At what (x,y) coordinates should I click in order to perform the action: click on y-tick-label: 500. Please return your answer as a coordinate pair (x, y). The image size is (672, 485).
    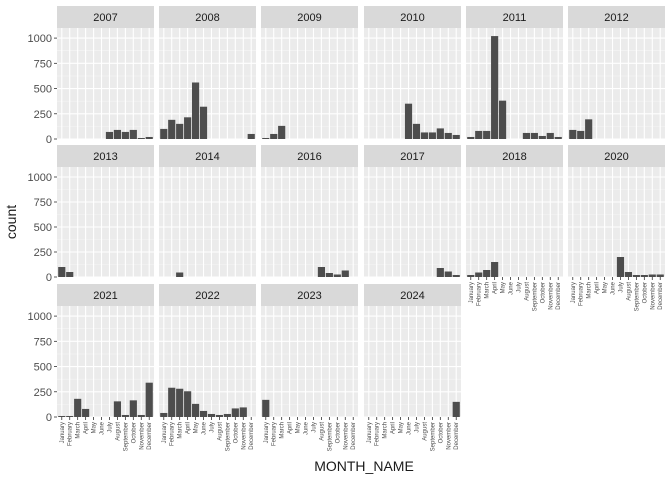
    Looking at the image, I should click on (43, 228).